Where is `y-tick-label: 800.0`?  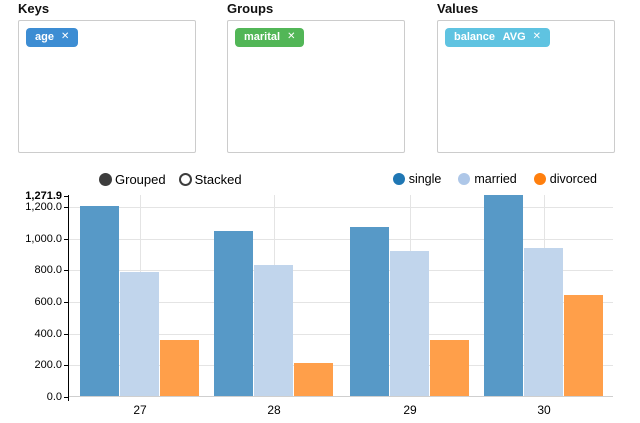
y-tick-label: 800.0 is located at coordinates (48, 270).